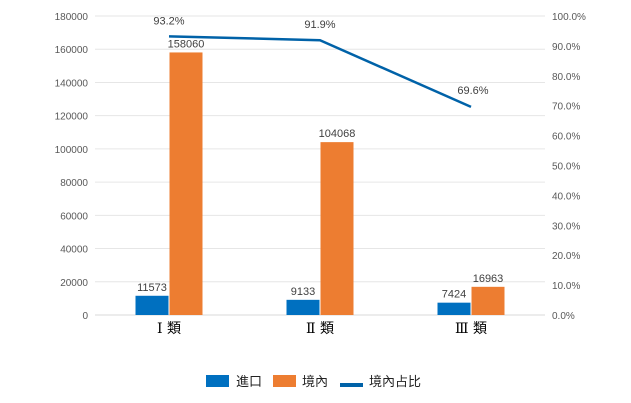  I want to click on right-tick-label: 30.0%, so click(566, 226).